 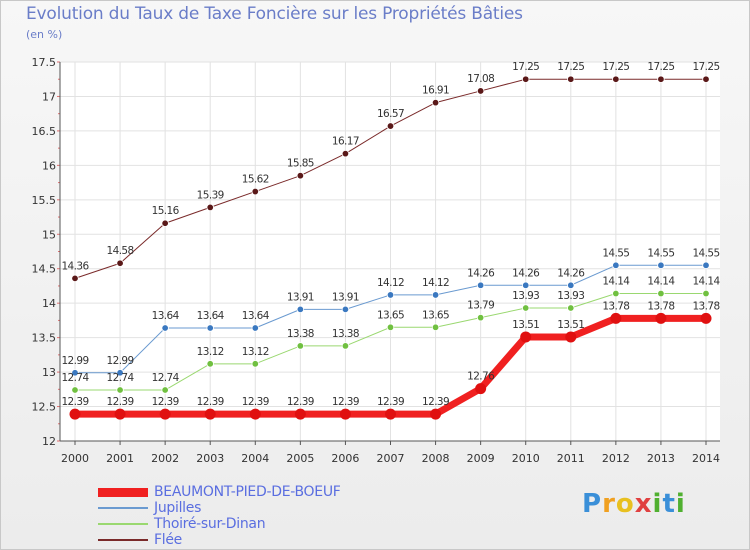 What do you see at coordinates (669, 504) in the screenshot?
I see `logo-letter: t` at bounding box center [669, 504].